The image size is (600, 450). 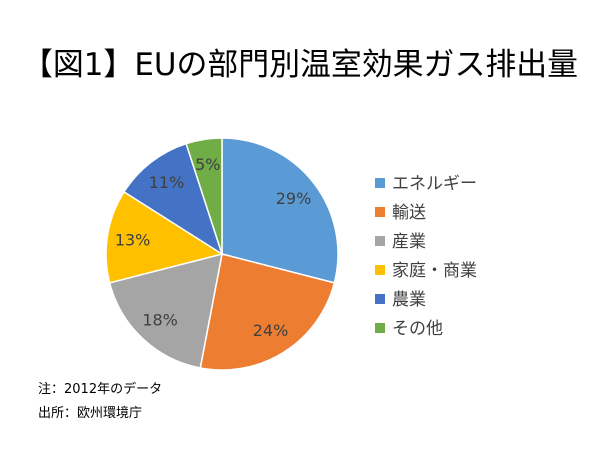 What do you see at coordinates (90, 413) in the screenshot?
I see `source-note: 出所：欧州環境庁` at bounding box center [90, 413].